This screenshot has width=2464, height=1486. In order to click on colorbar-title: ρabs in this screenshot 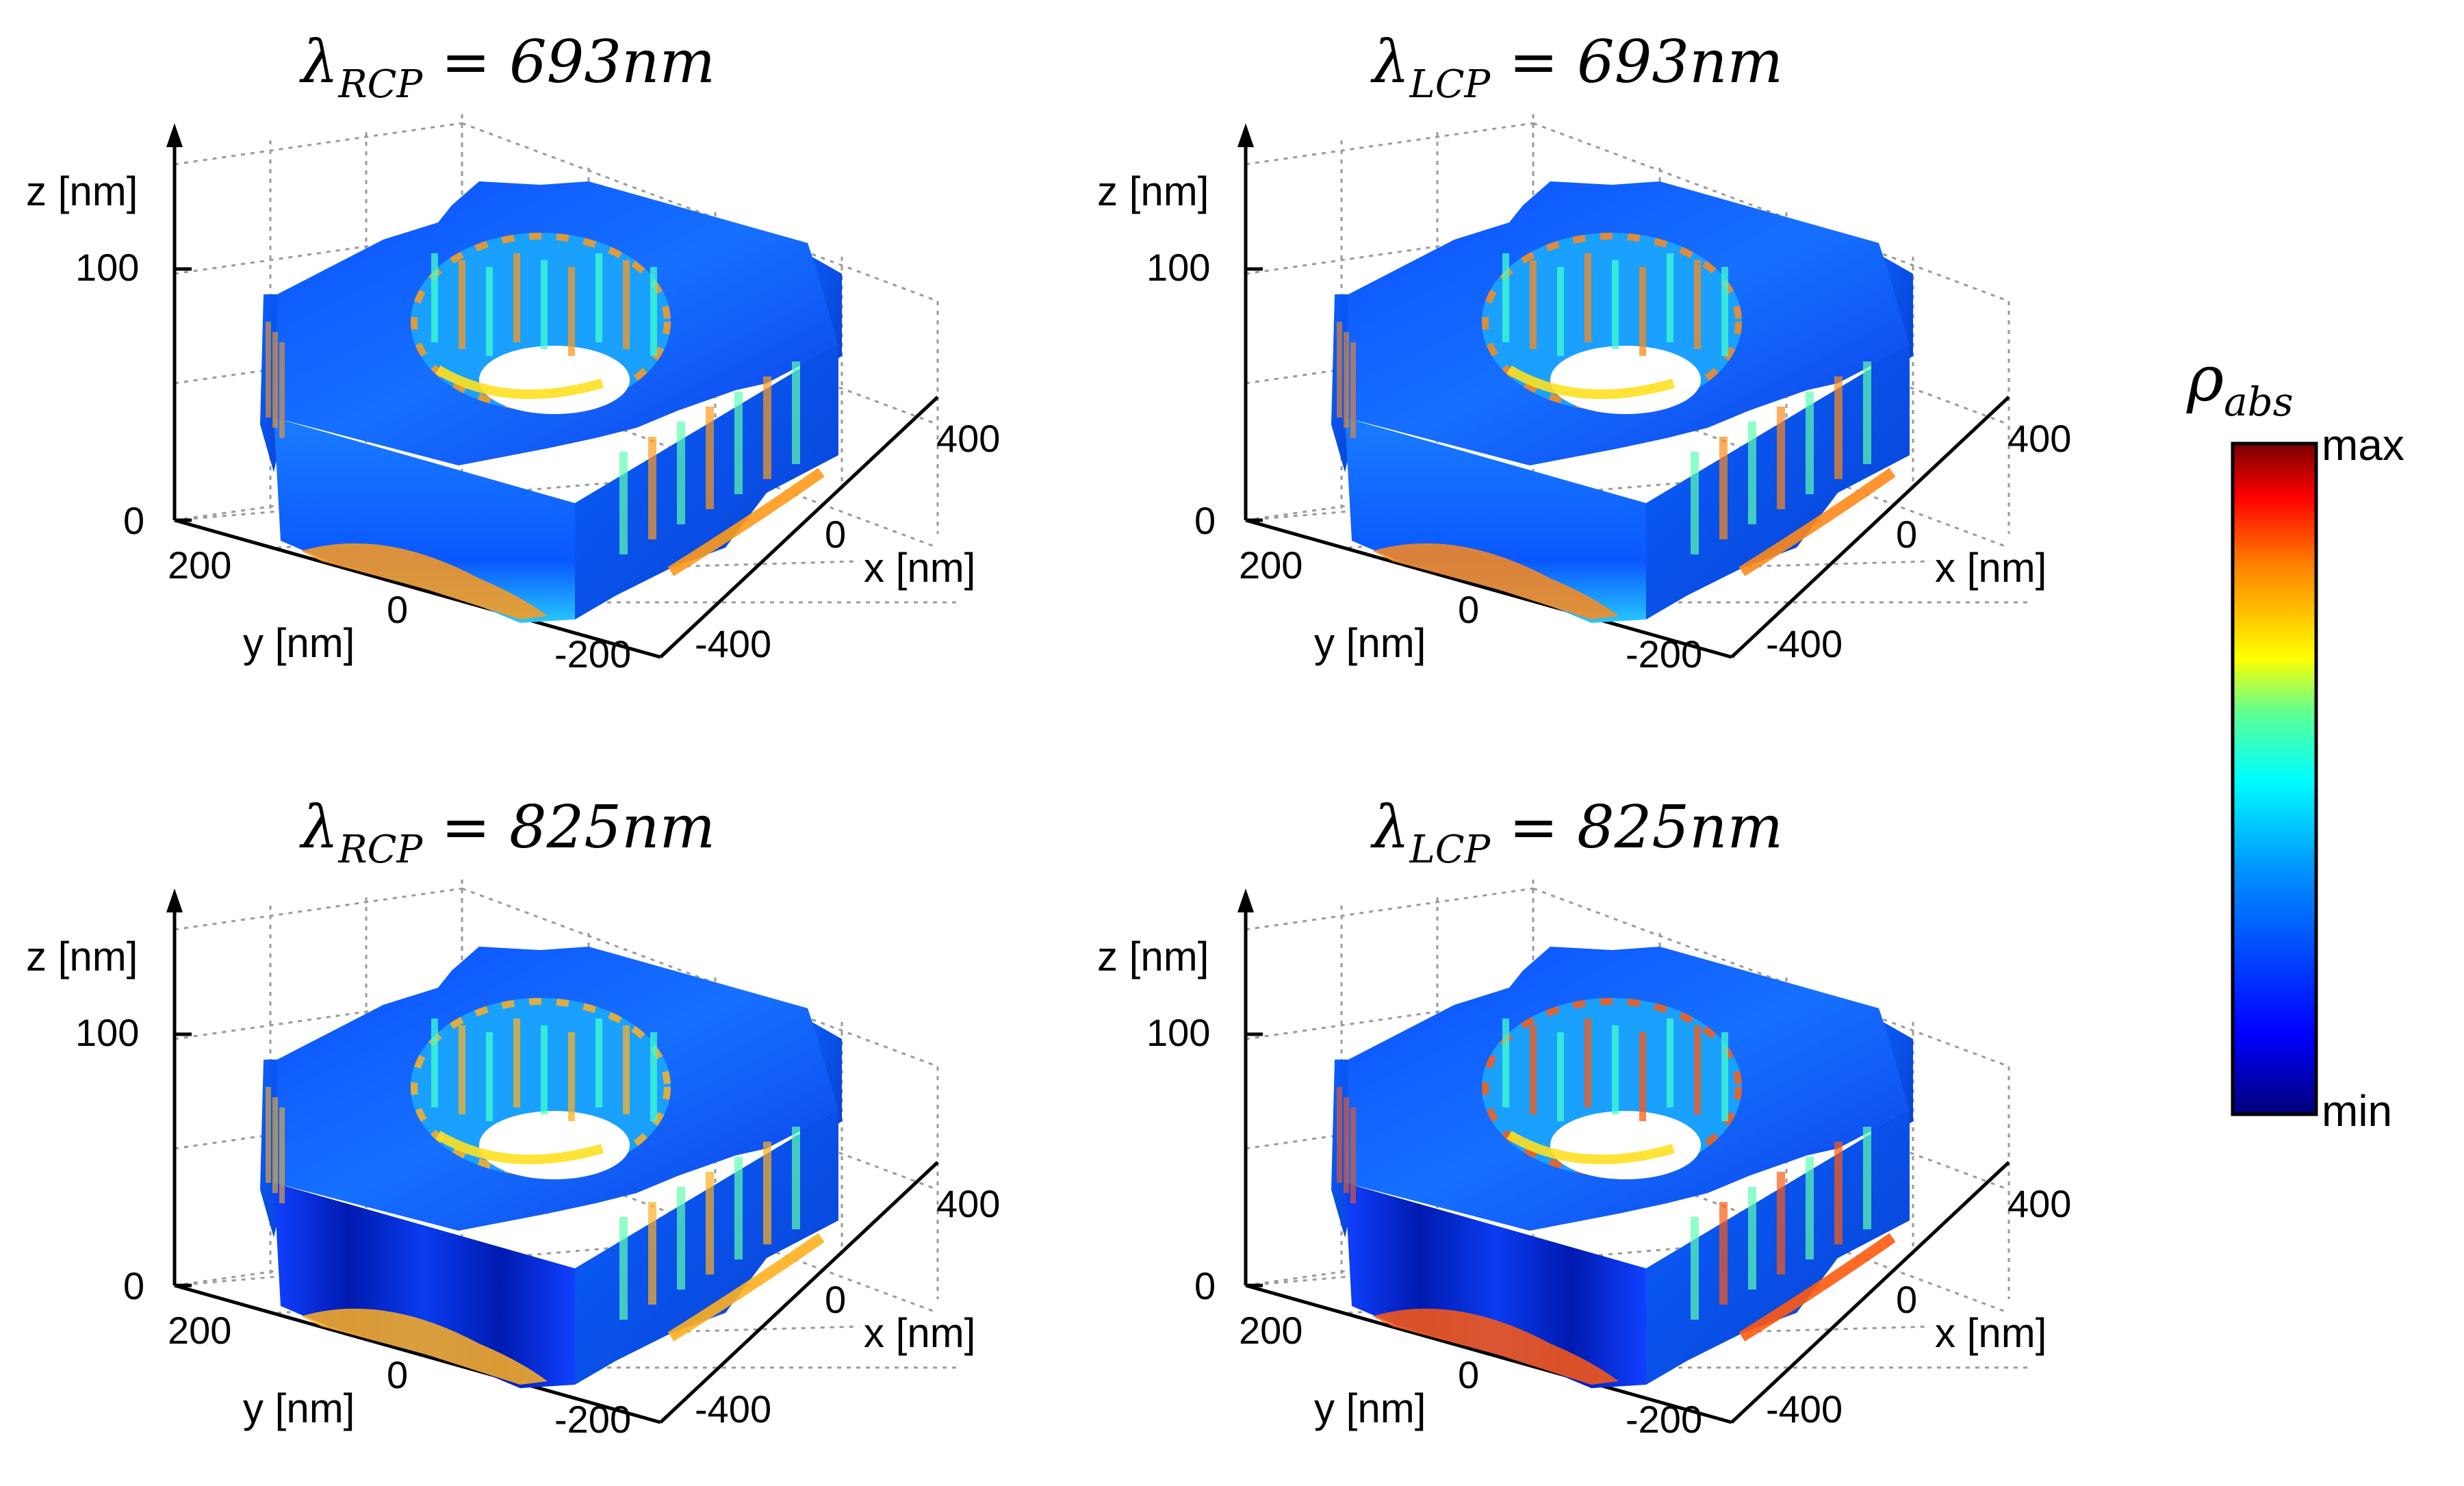, I will do `click(2240, 383)`.